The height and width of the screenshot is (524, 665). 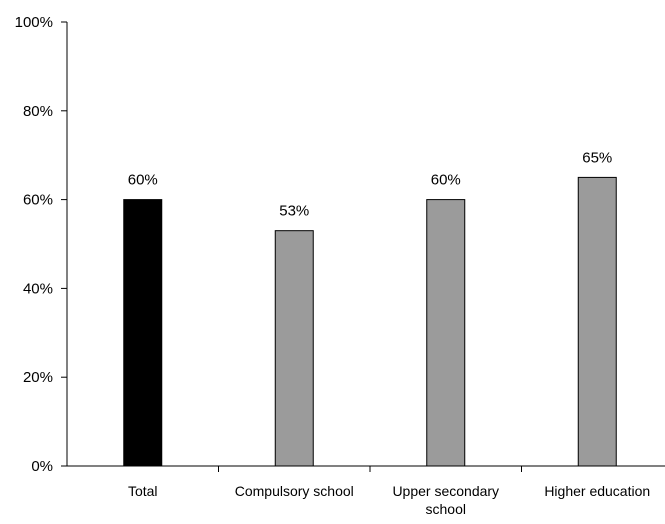 I want to click on data-label: 65%, so click(x=597, y=157).